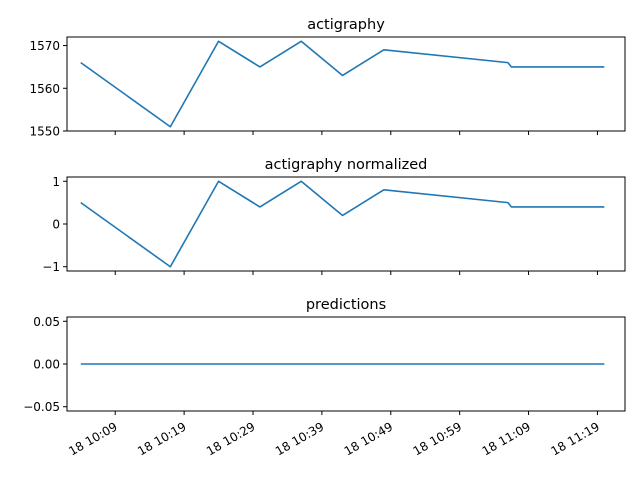 The width and height of the screenshot is (640, 480). Describe the element at coordinates (56, 225) in the screenshot. I see `y-tick-label: 0` at that location.